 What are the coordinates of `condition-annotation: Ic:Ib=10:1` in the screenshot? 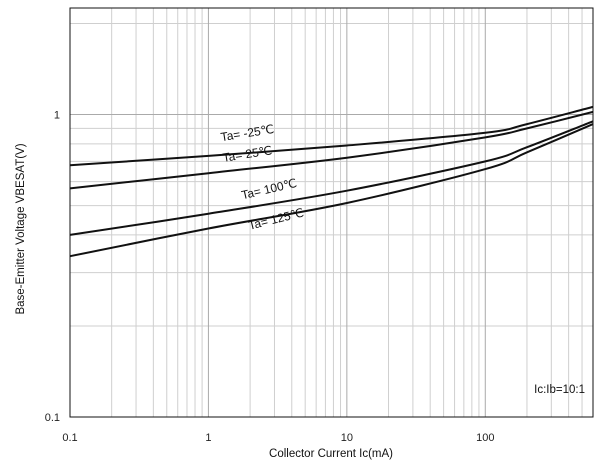 It's located at (559, 390).